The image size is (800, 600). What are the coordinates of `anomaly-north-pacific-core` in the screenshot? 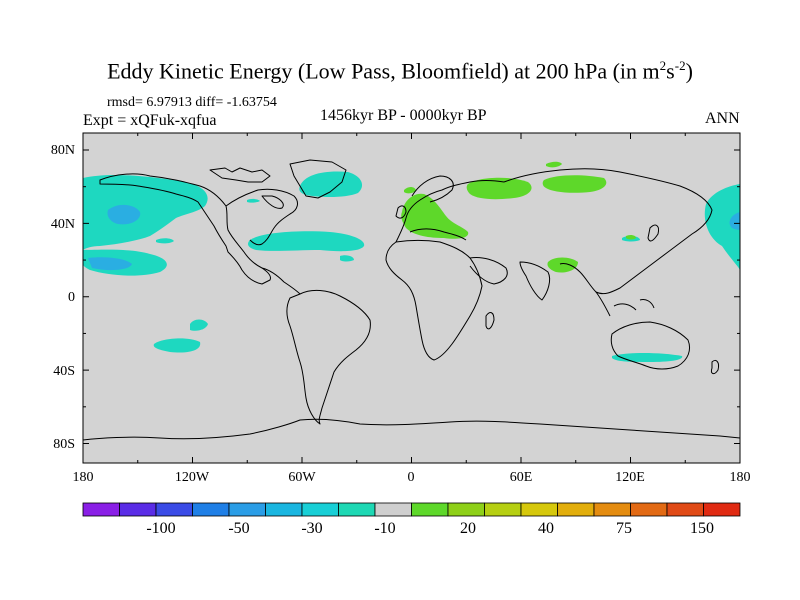 It's located at (124, 214).